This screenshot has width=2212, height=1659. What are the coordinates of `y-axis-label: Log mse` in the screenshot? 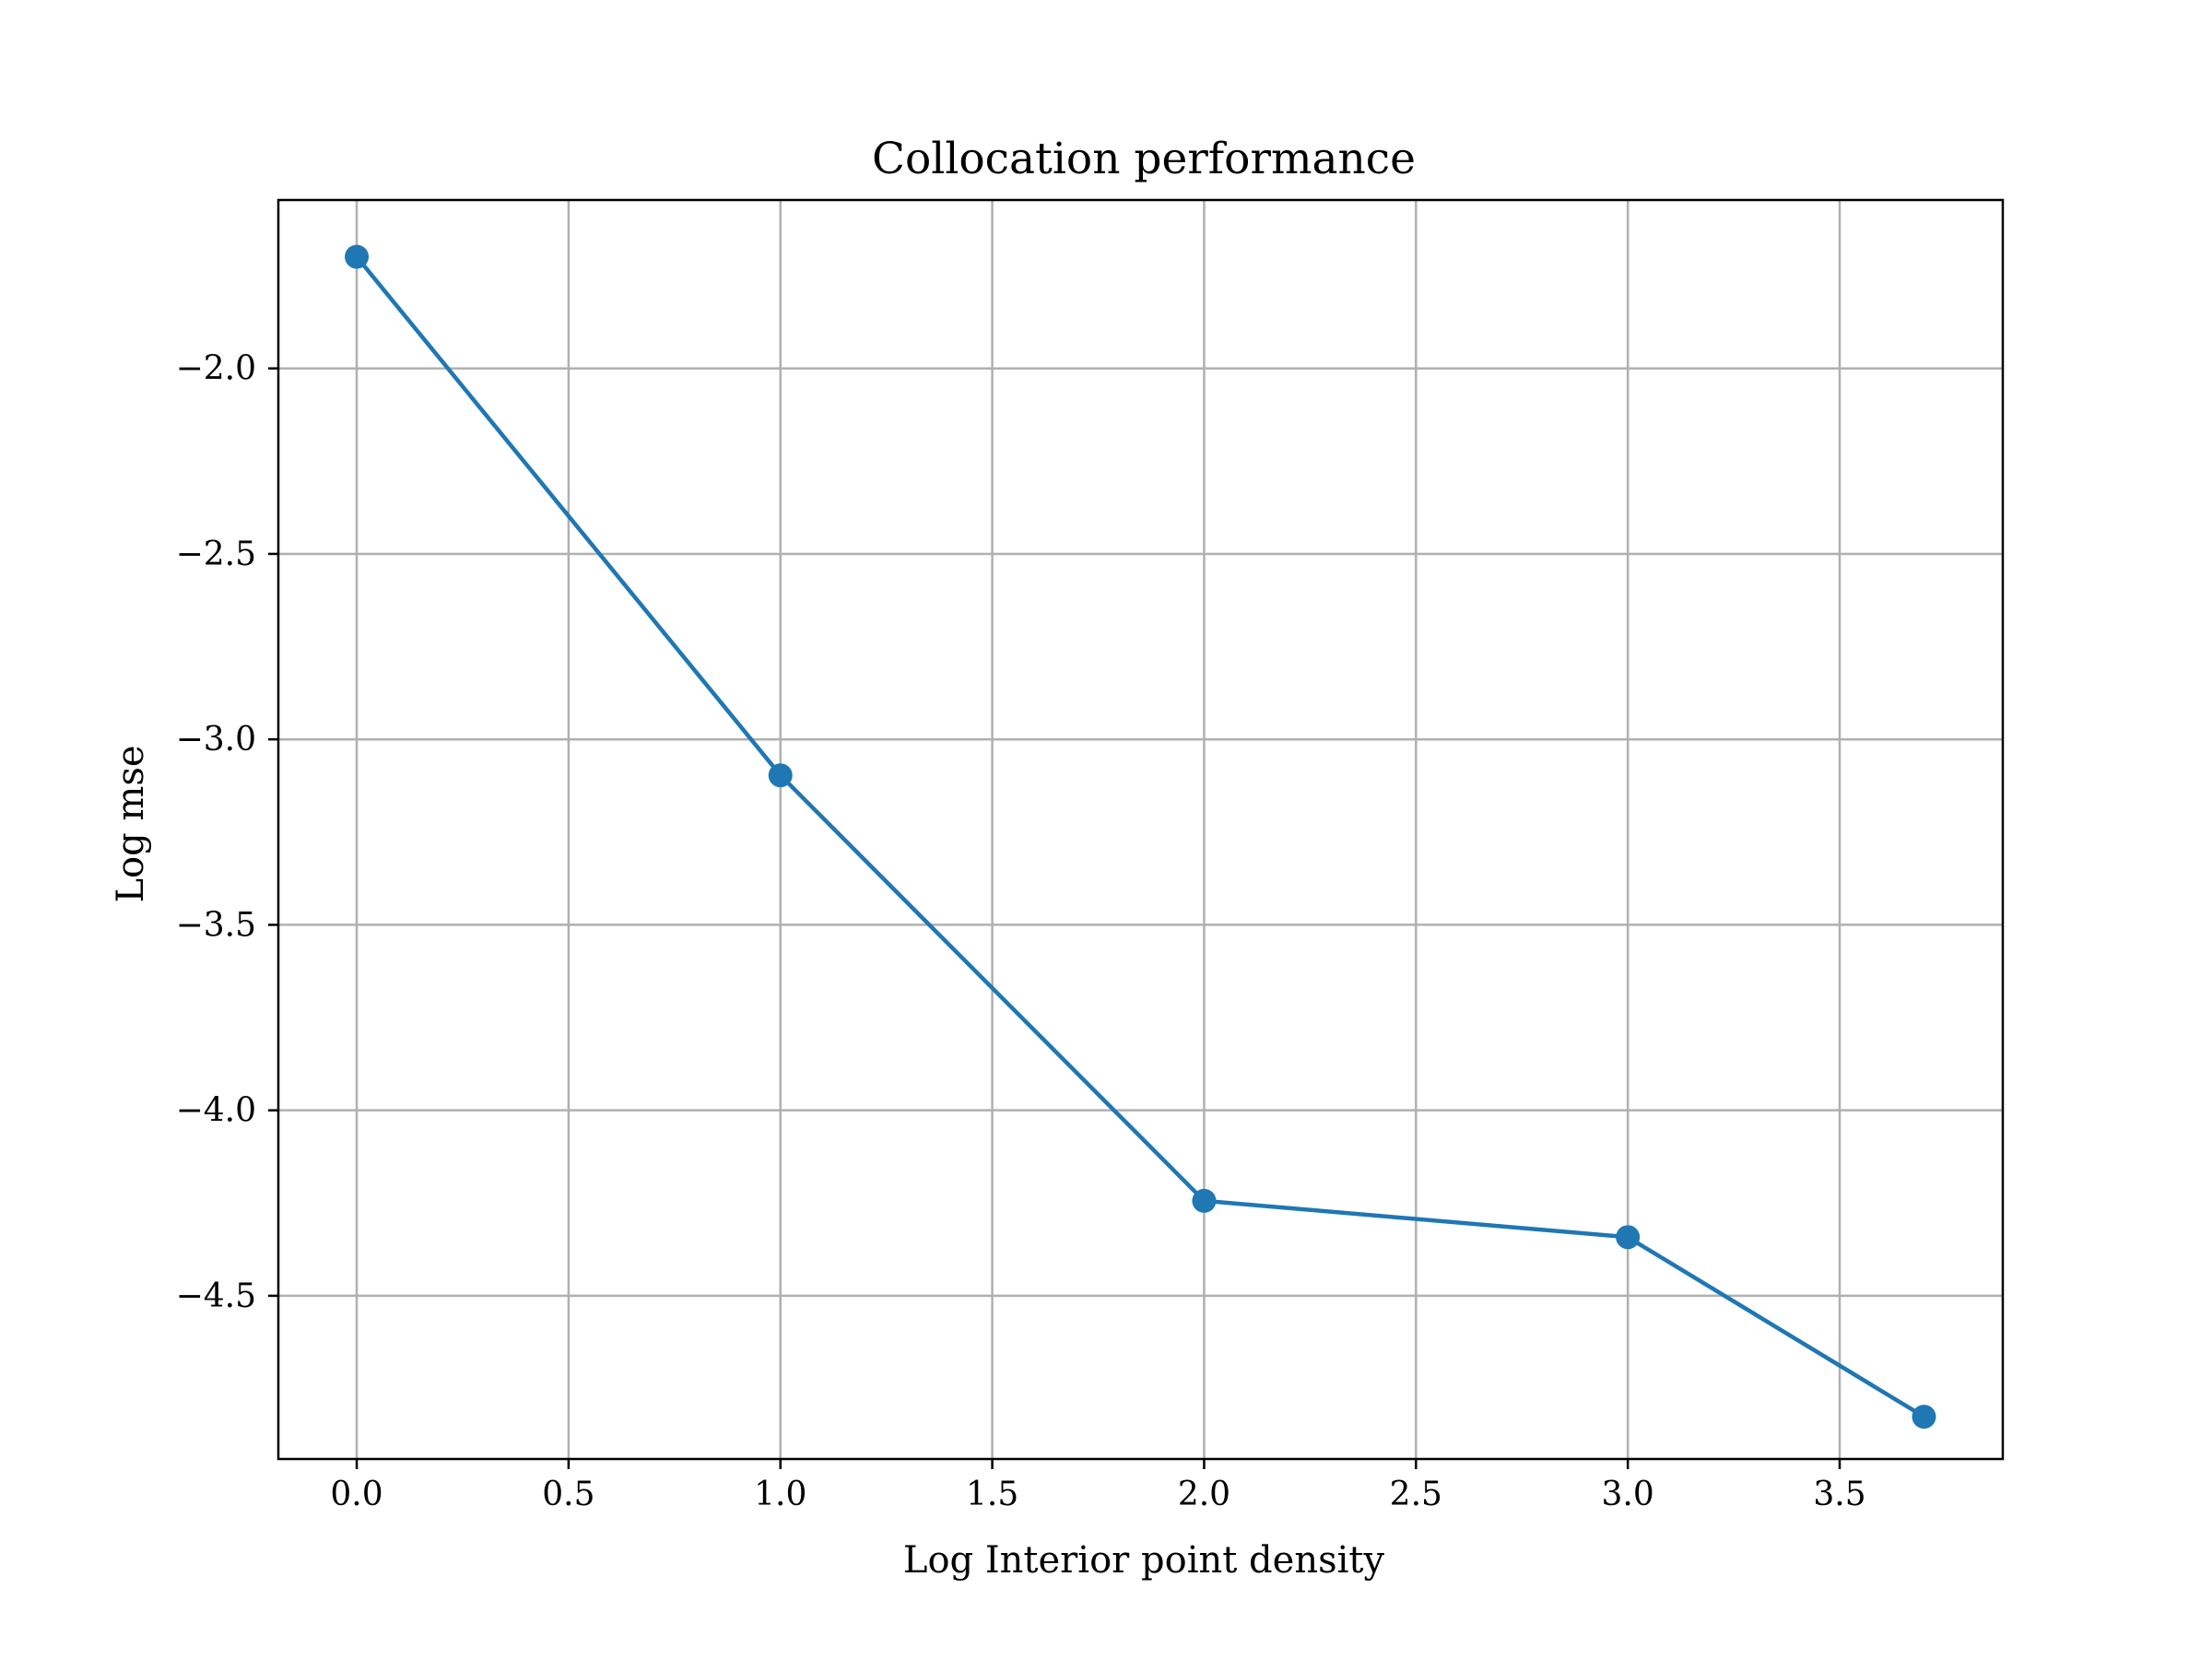 It's located at (131, 823).